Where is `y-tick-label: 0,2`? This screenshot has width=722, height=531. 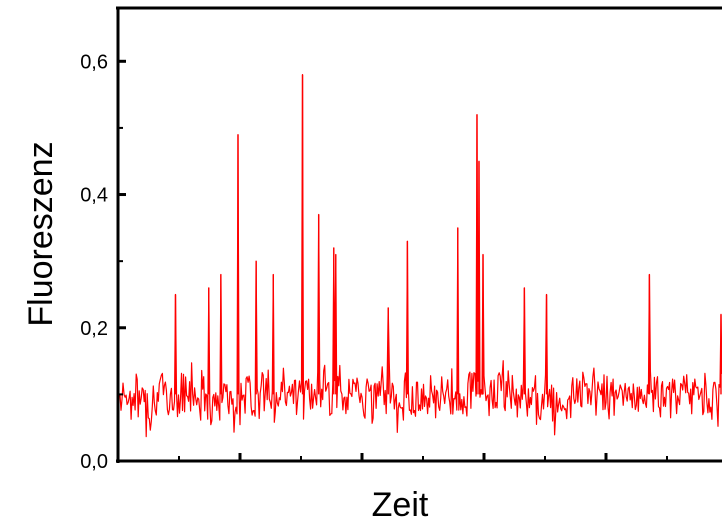 y-tick-label: 0,2 is located at coordinates (94, 329).